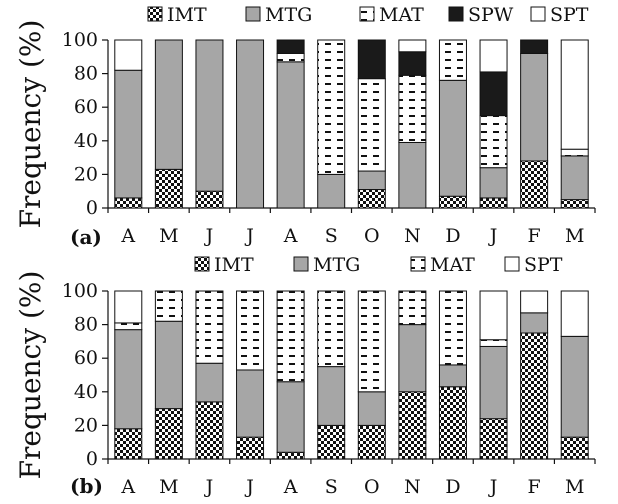 Image resolution: width=618 pixels, height=504 pixels. I want to click on legend-label-spt: SPT, so click(569, 15).